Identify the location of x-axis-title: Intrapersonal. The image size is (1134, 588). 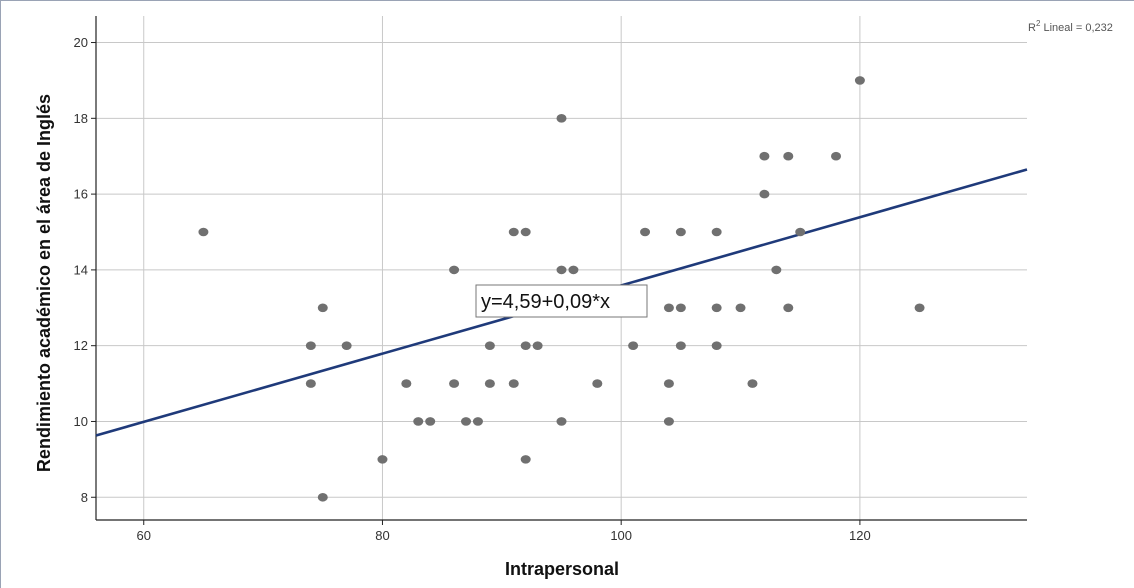
(562, 569).